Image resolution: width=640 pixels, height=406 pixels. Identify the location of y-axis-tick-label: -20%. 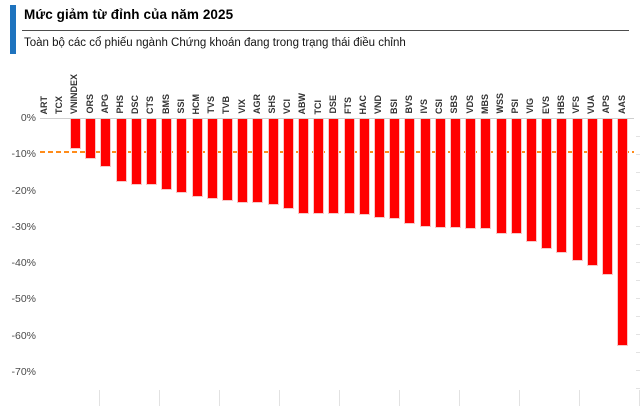
(23, 190).